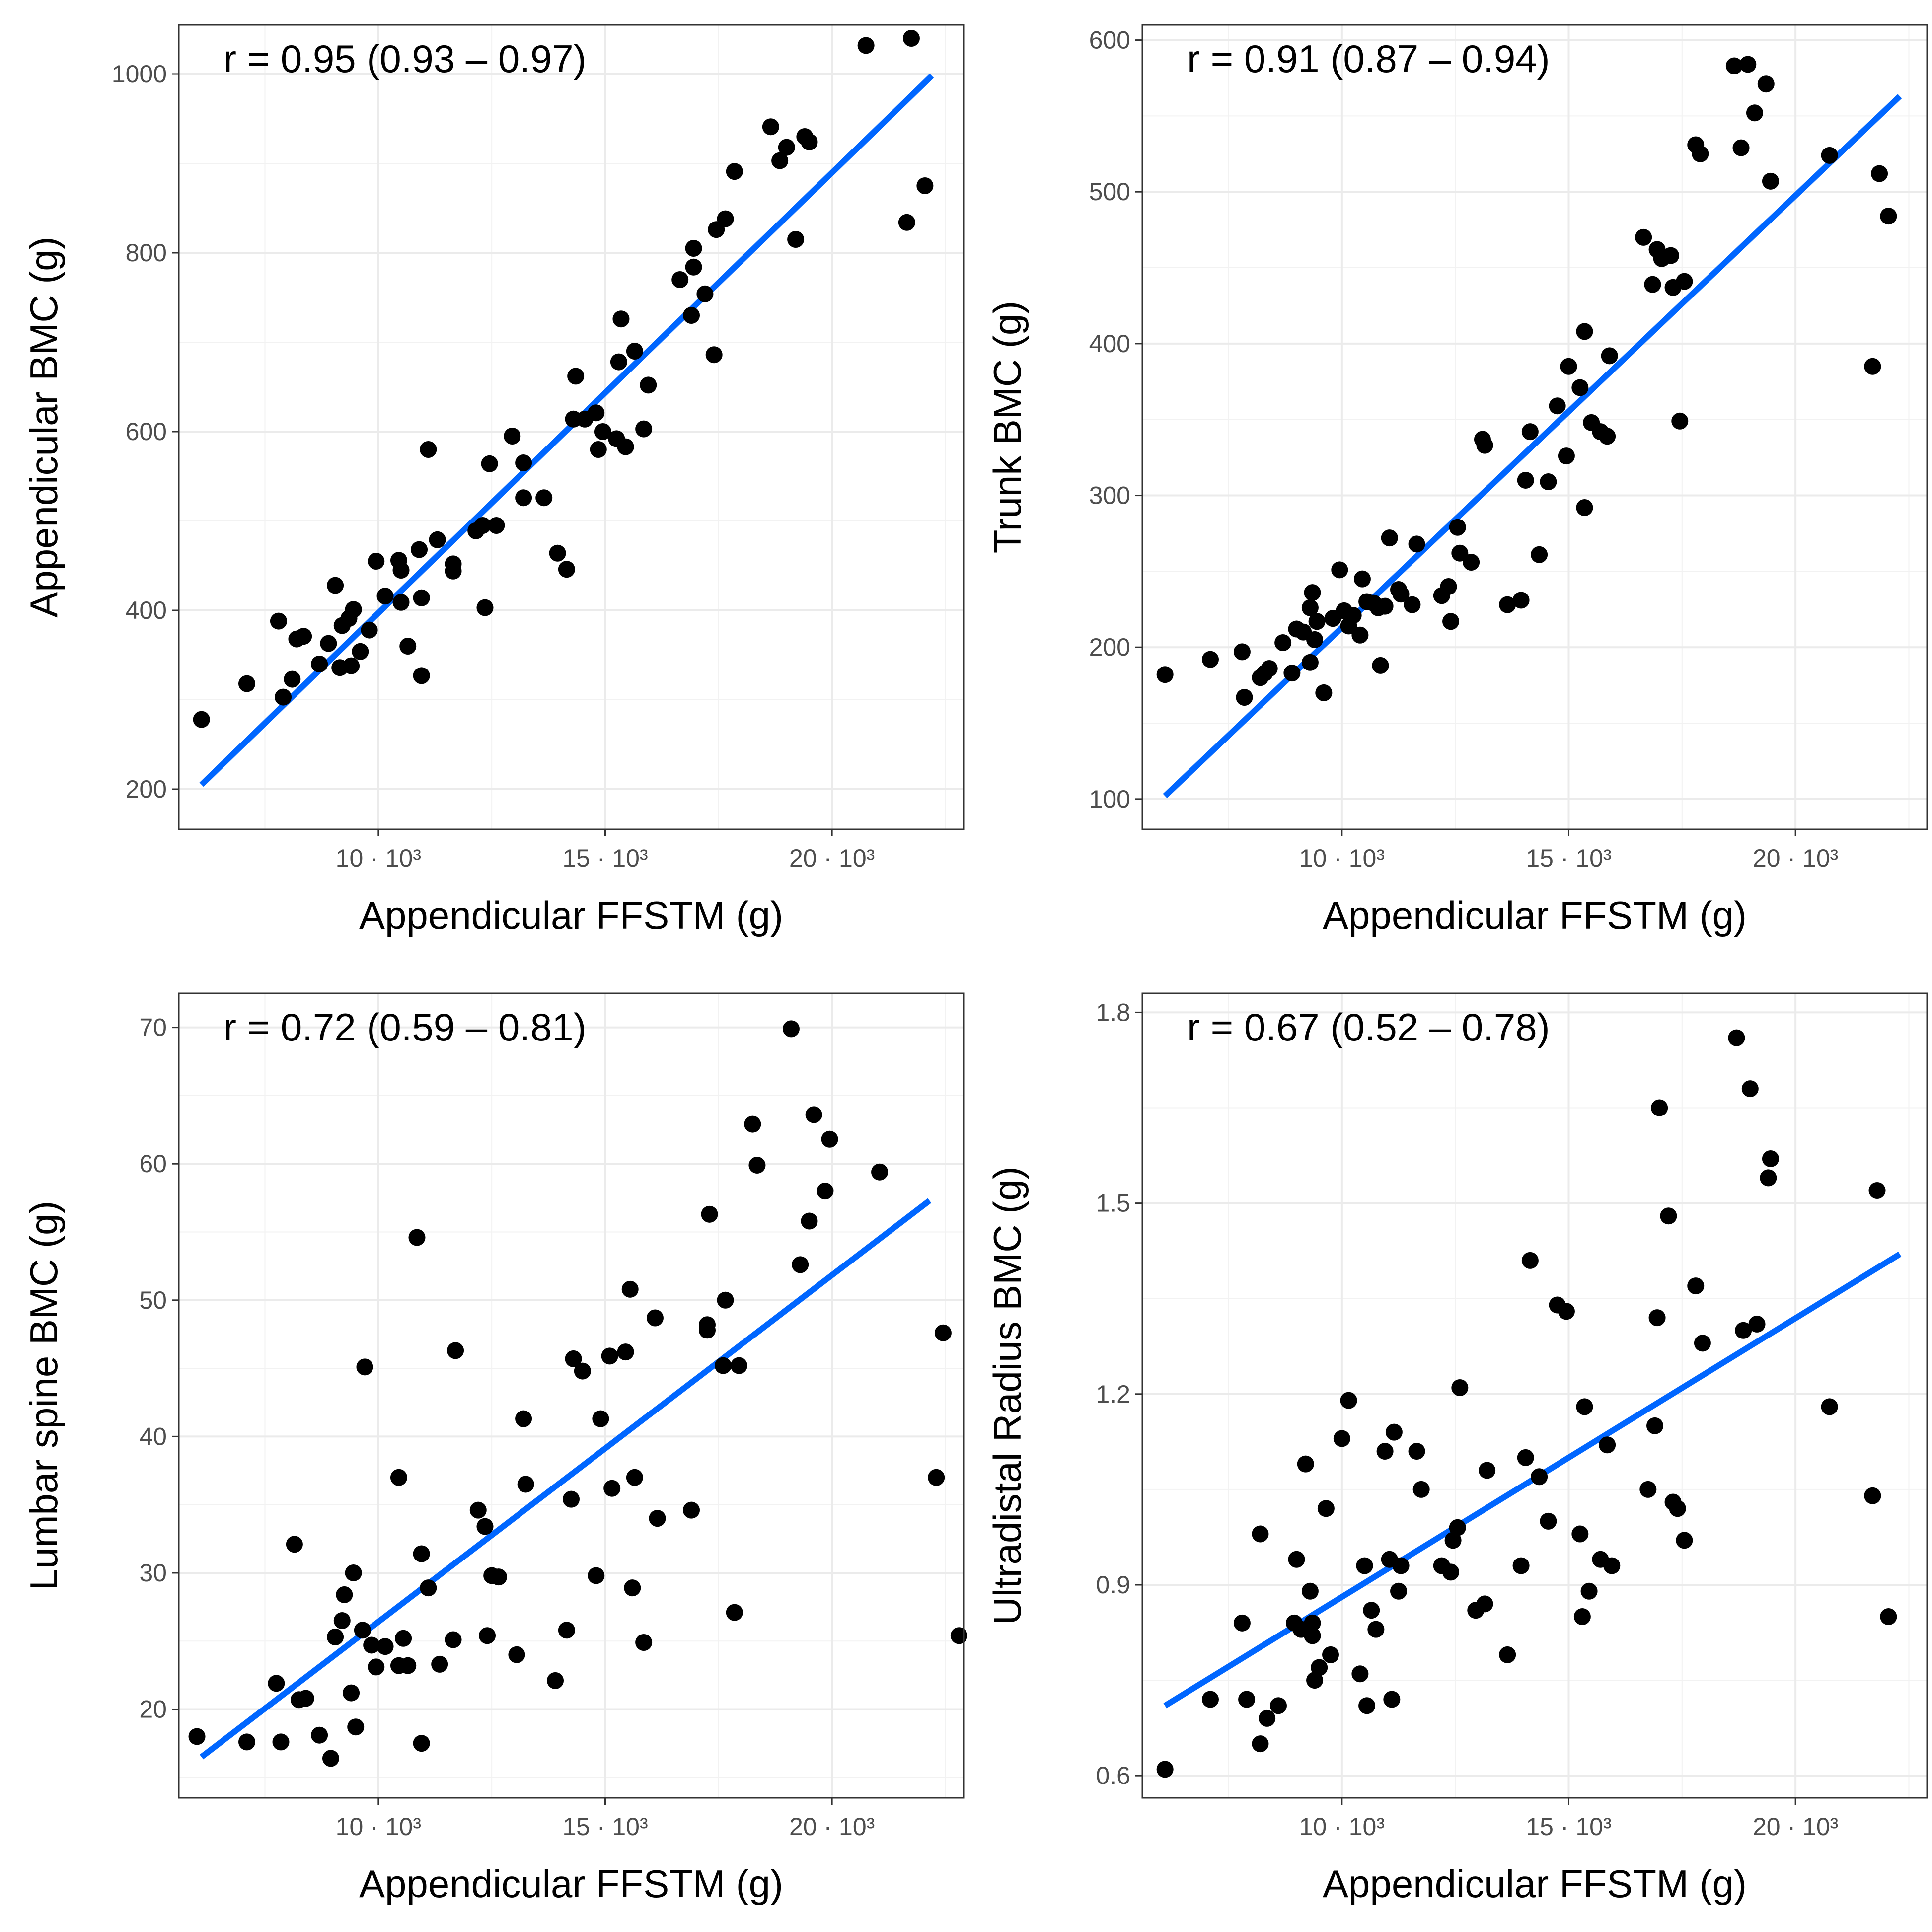 The width and height of the screenshot is (1932, 1932). Describe the element at coordinates (566, 1479) in the screenshot. I see `fit-line-layer` at that location.